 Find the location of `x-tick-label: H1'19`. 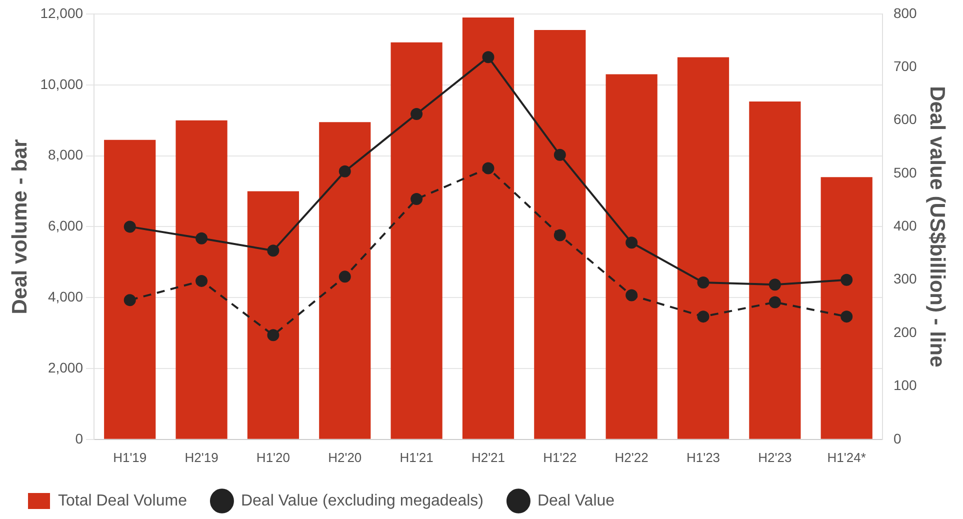

x-tick-label: H1'19 is located at coordinates (130, 457).